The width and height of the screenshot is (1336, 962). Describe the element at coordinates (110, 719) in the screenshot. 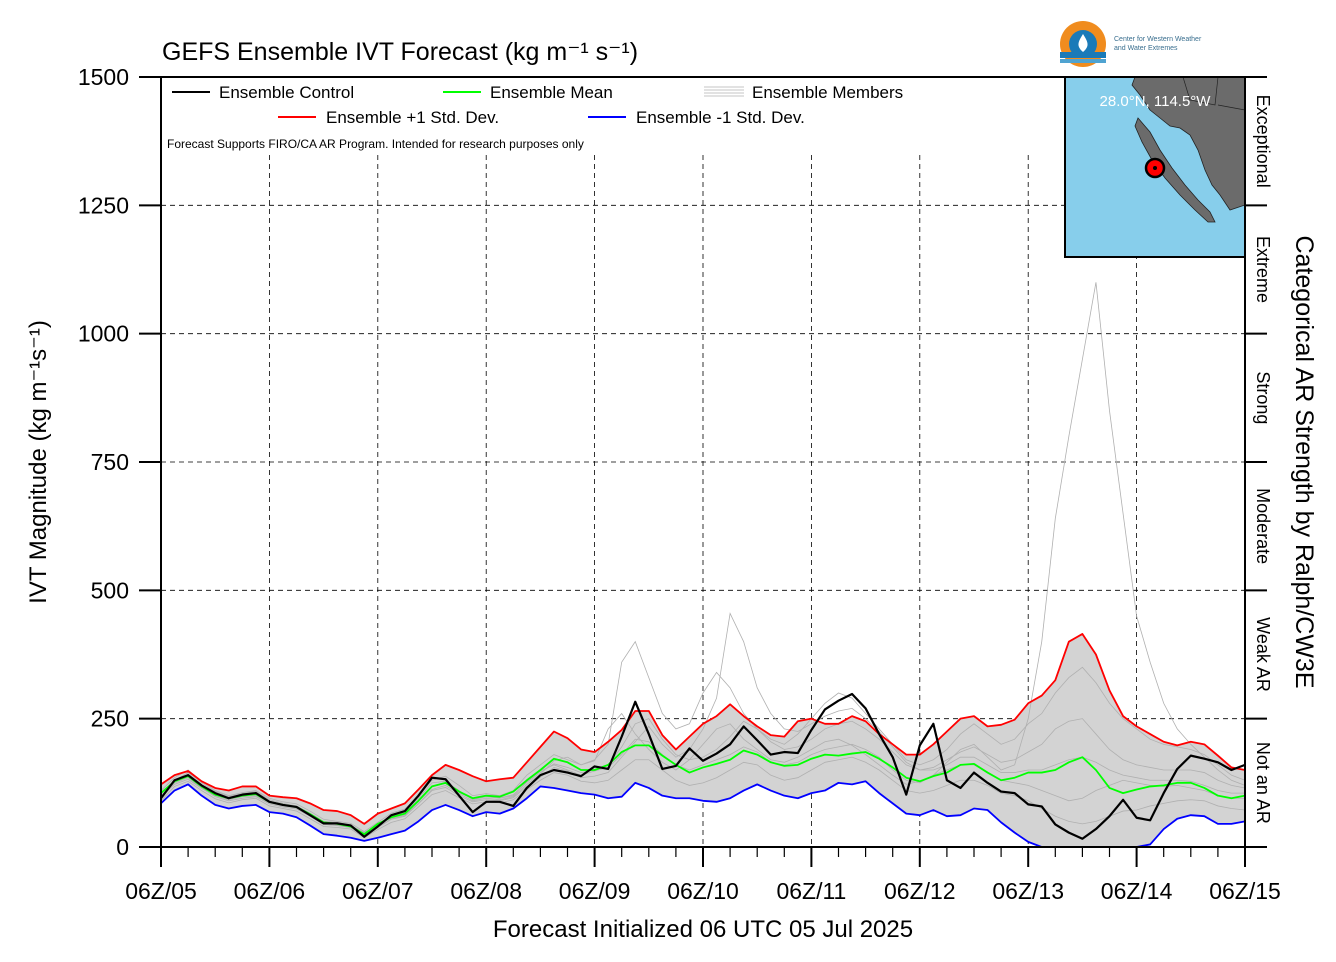

I see `y-tick-label: 250` at that location.